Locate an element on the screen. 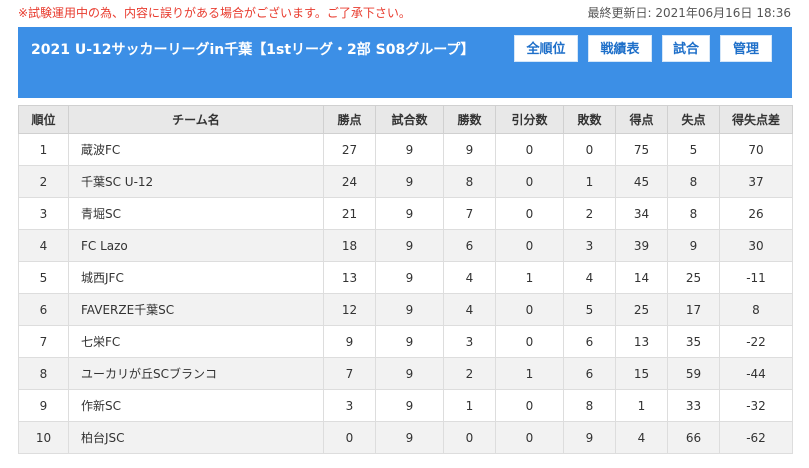 This screenshot has width=809, height=468. team-name-cell: 青堀SC is located at coordinates (196, 213).